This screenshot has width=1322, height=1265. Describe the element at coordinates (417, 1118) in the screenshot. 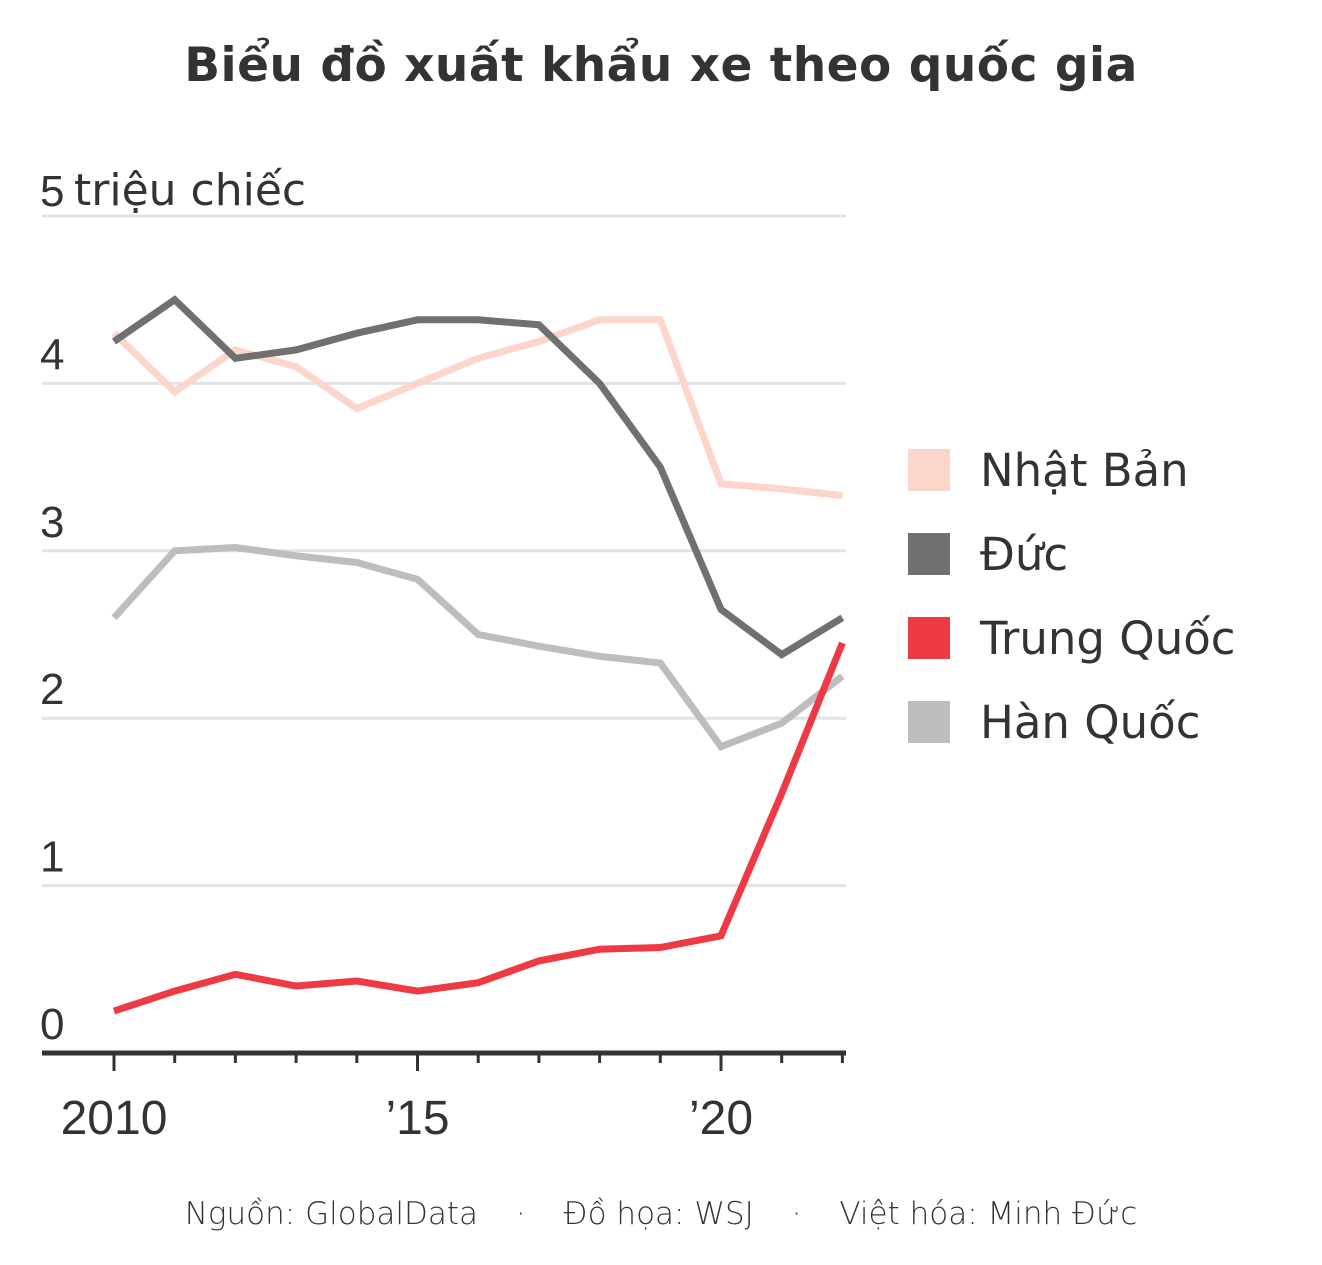

I see `x-tick-label: ’15` at that location.